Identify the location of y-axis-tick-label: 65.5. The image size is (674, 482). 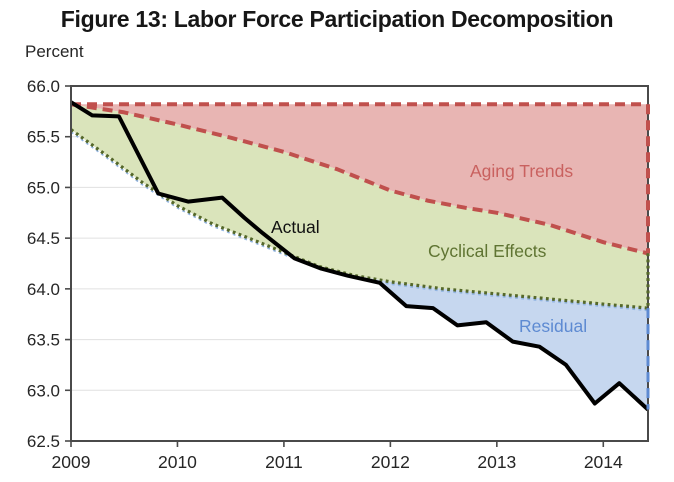
(43, 137).